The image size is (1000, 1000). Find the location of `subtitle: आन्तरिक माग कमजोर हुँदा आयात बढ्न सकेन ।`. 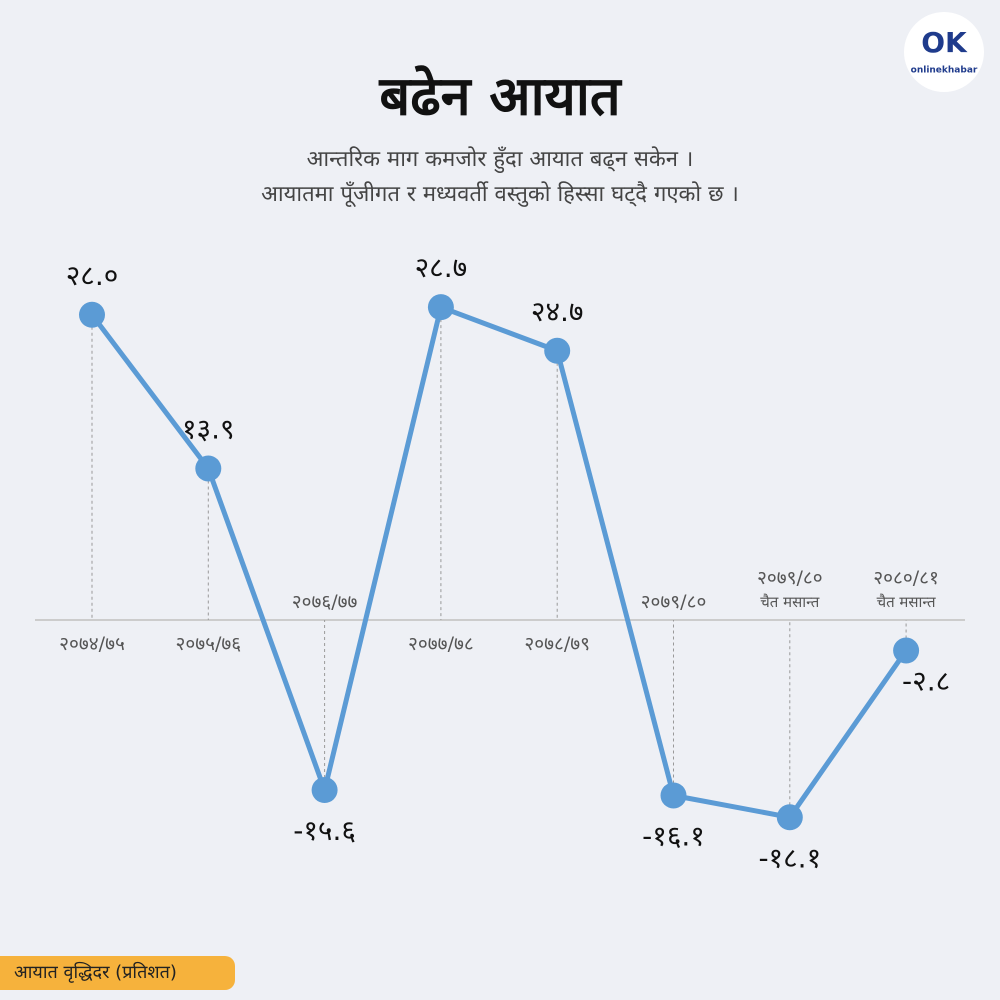

subtitle: आन्तरिक माग कमजोर हुँदा आयात बढ्न सकेन । is located at coordinates (500, 159).